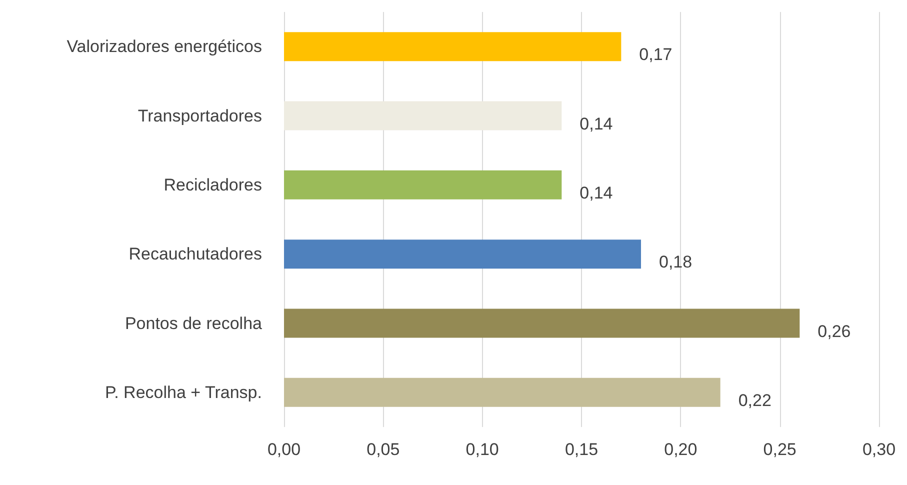  I want to click on x-tick-label: 0,00, so click(284, 449).